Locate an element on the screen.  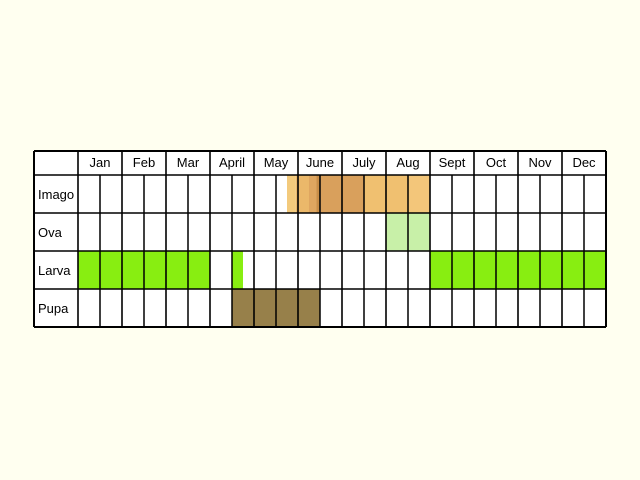
month-label-sept: Sept is located at coordinates (452, 162).